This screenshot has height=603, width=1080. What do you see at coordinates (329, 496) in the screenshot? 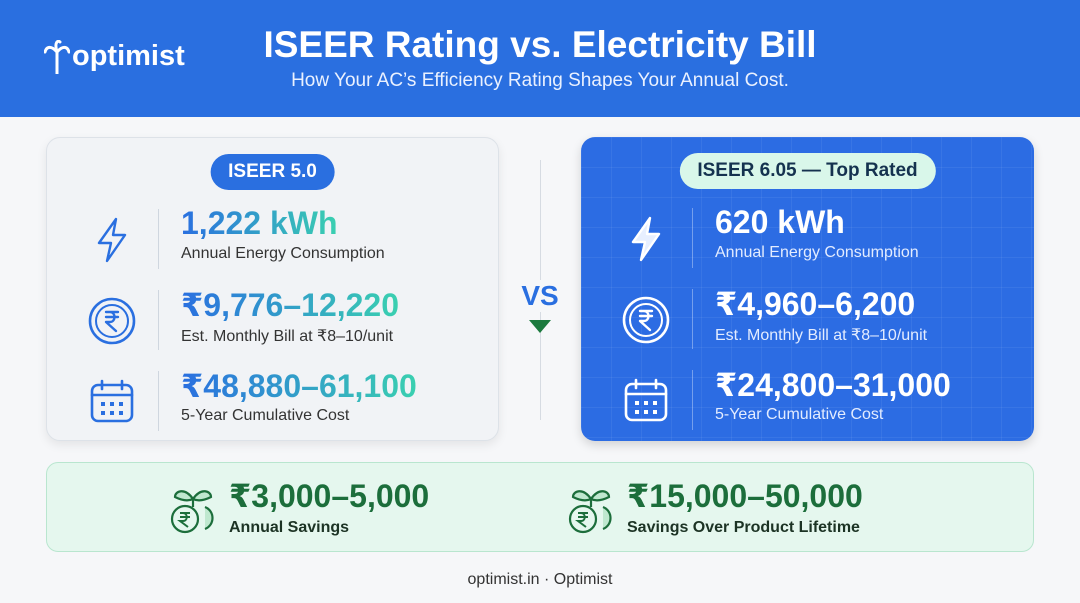
I see `savings-value: ₹3,000–5,000` at bounding box center [329, 496].